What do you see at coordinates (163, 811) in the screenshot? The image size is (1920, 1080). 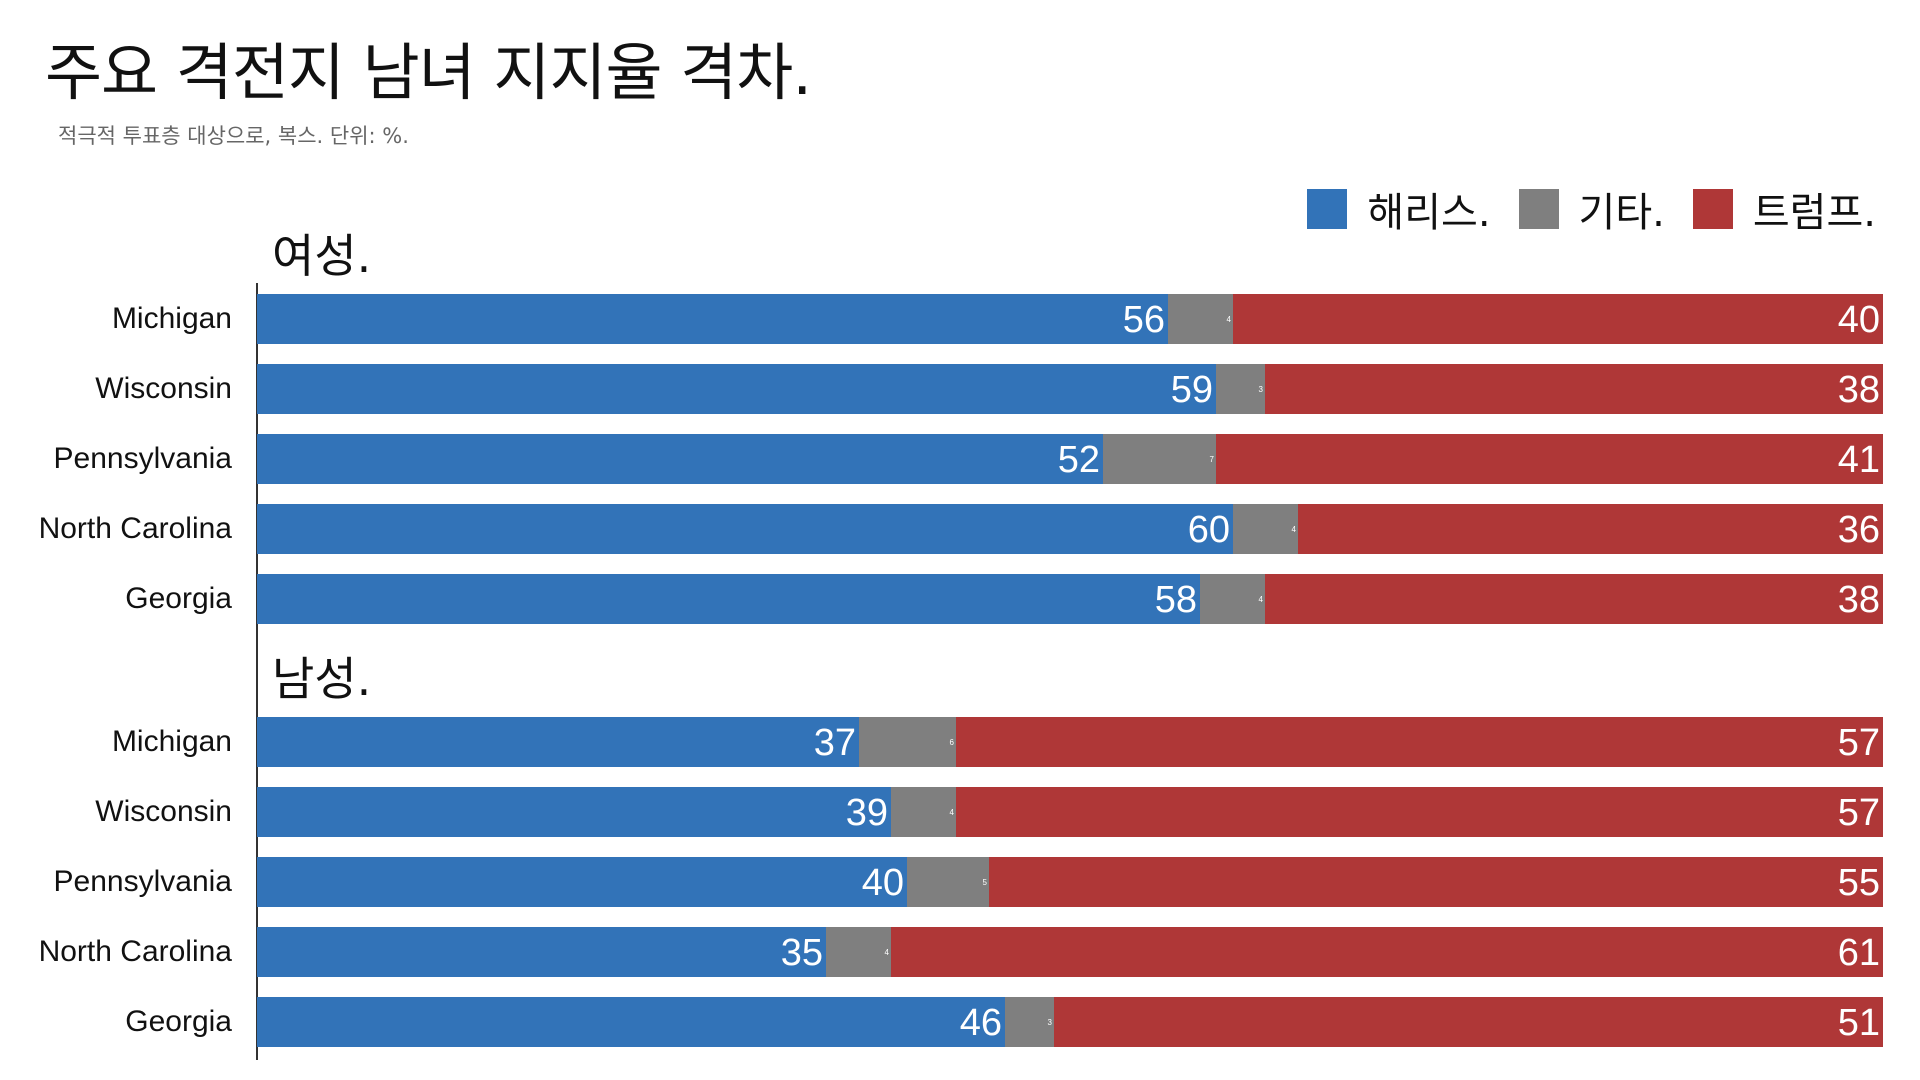 I see `row-label-men-wisconsin: Wisconsin` at bounding box center [163, 811].